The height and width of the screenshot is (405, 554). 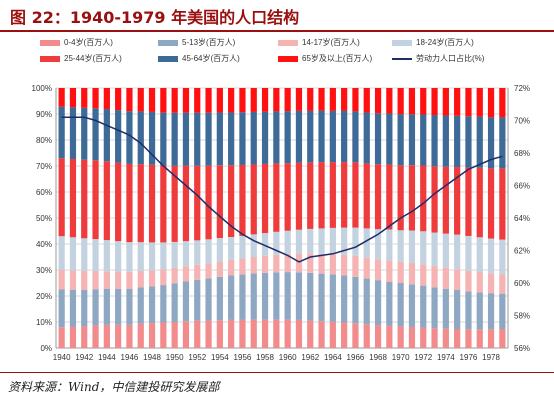 I want to click on y-right-tick-label: 62%, so click(x=522, y=251).